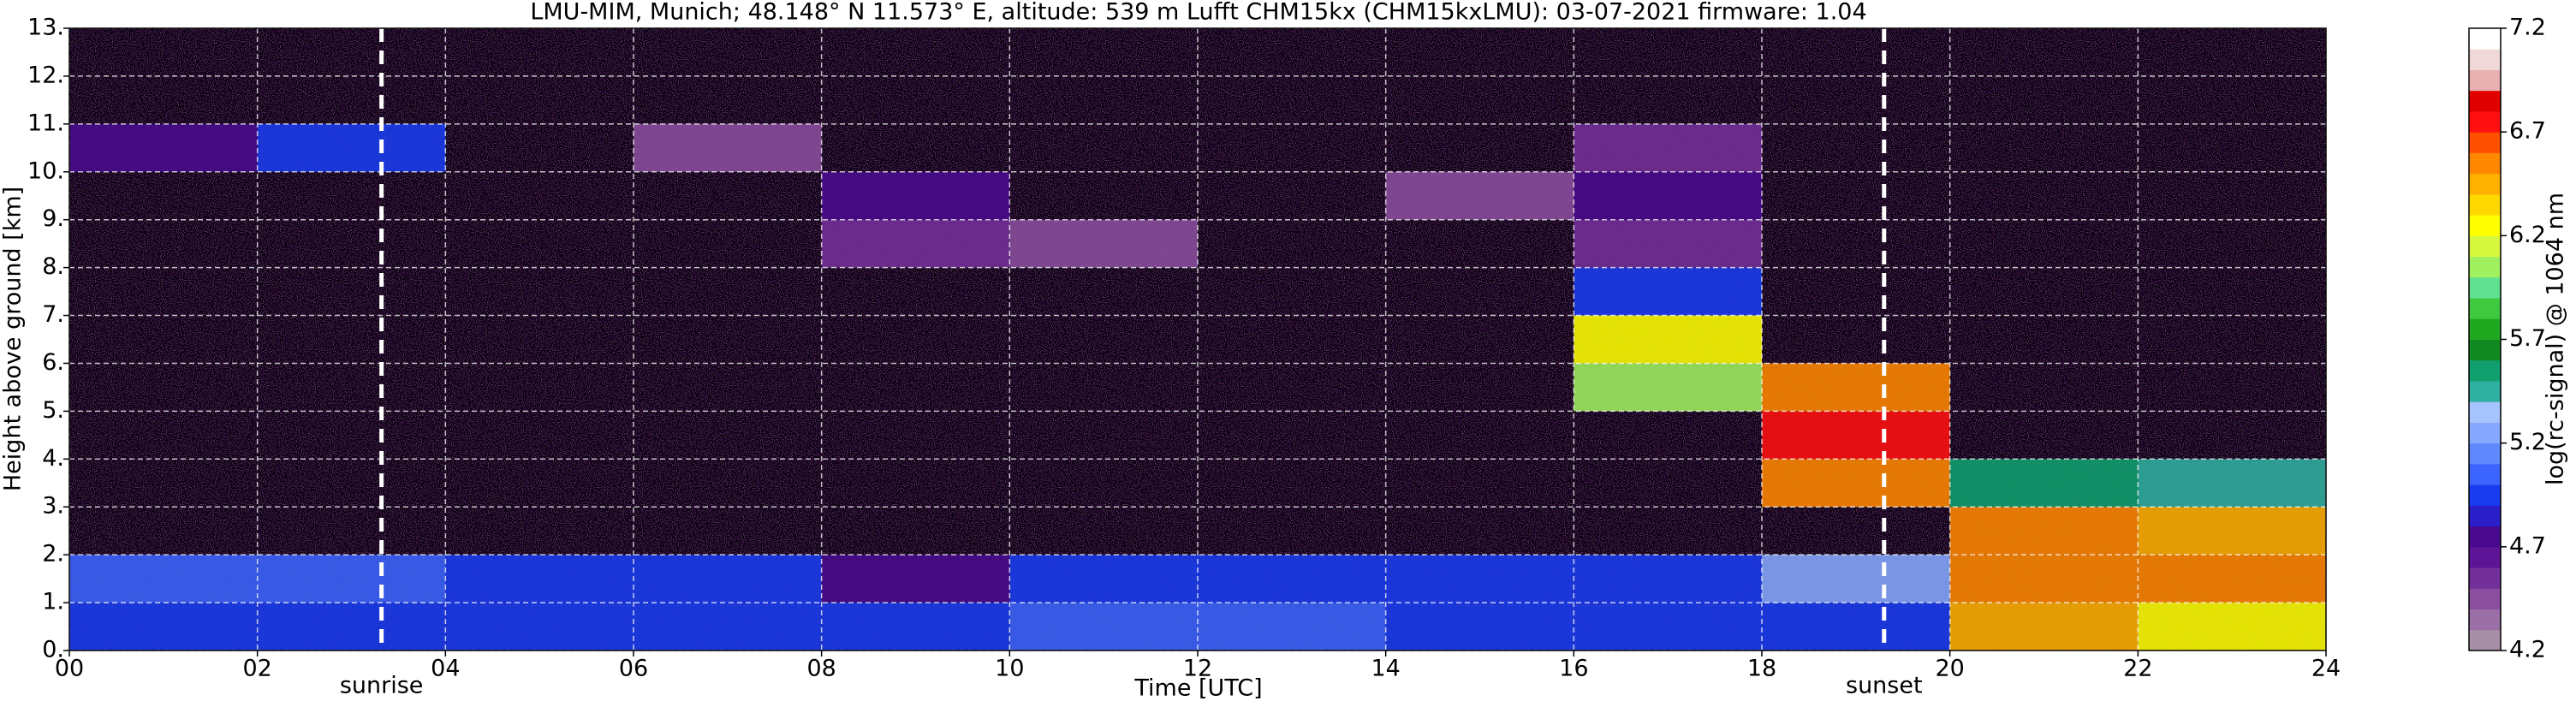 The image size is (2576, 707). I want to click on colorbar-tick-label: 4.2, so click(2527, 650).